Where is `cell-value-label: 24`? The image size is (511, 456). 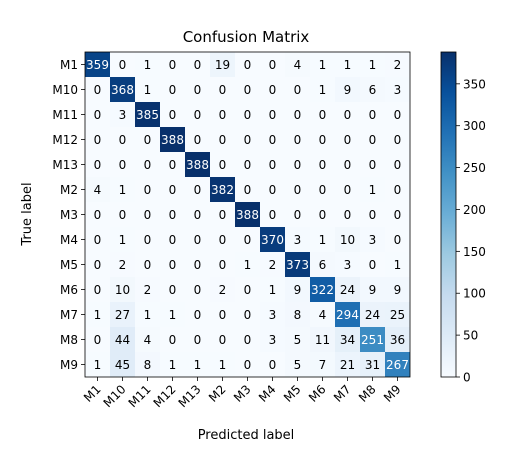
cell-value-label: 24 is located at coordinates (372, 315).